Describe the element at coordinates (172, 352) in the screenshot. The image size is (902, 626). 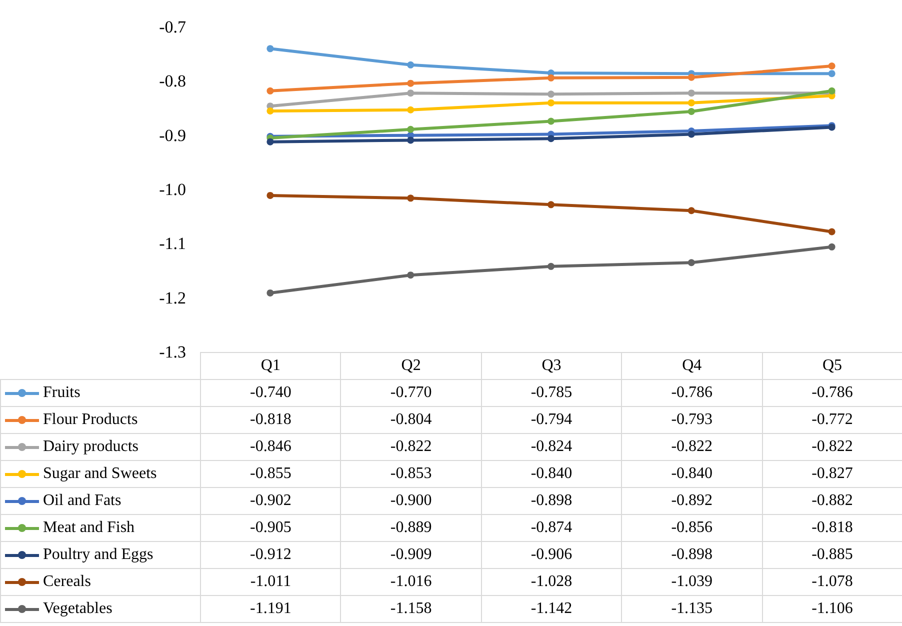
I see `y-tick-label: -1.3` at that location.